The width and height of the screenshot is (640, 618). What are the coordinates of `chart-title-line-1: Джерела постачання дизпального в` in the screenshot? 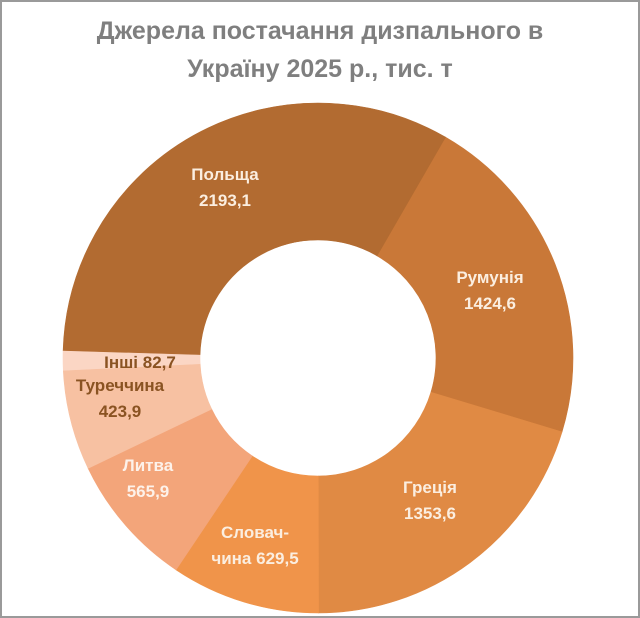 It's located at (320, 31).